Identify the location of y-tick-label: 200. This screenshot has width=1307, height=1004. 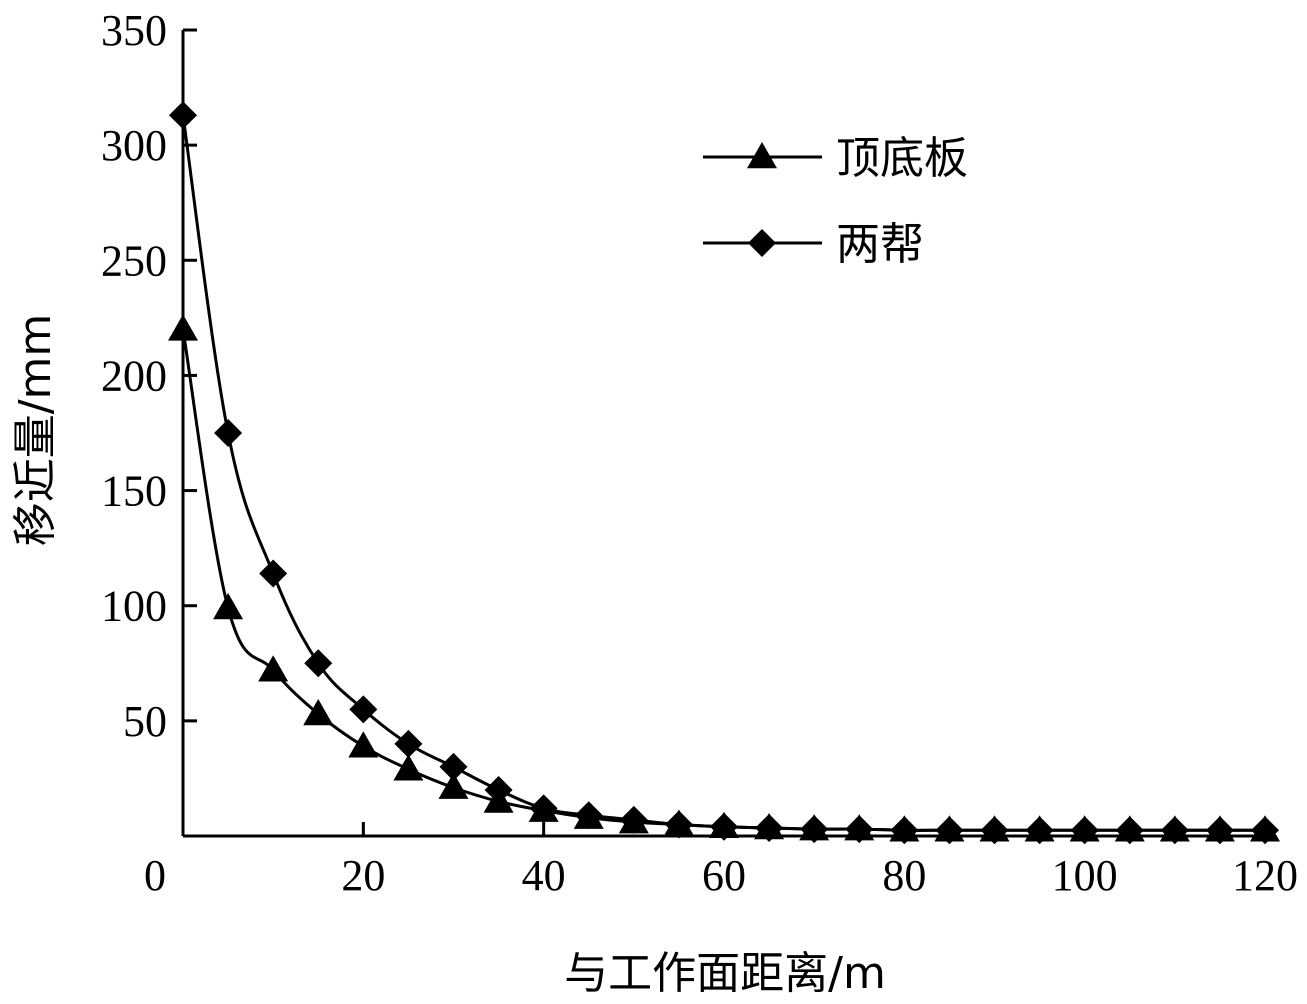
(134, 375).